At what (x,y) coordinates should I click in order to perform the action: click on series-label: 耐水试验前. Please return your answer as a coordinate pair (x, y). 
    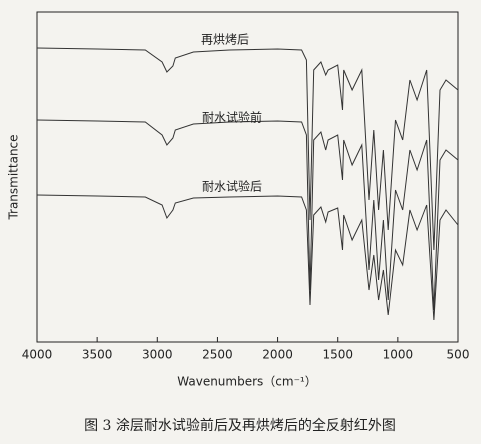
    Looking at the image, I should click on (232, 117).